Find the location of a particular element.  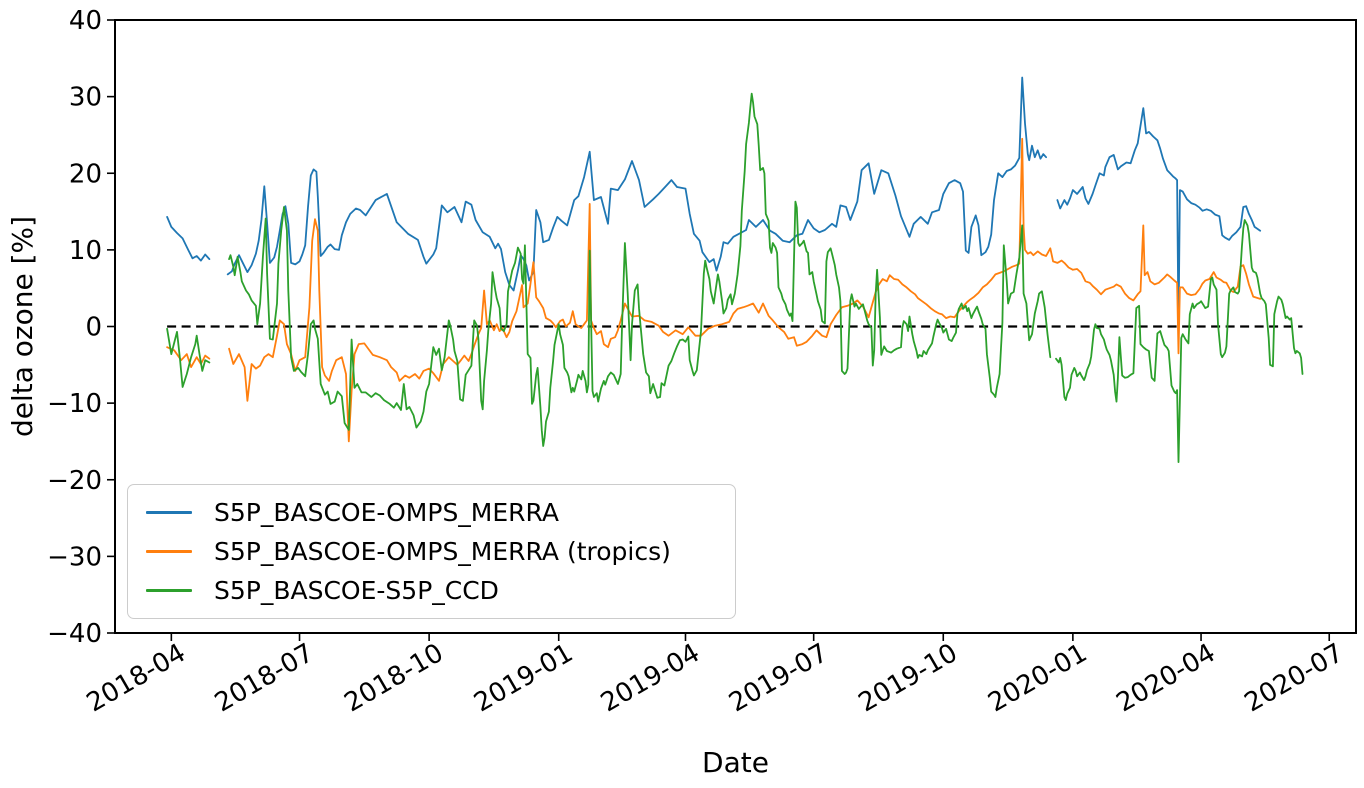

legend-entry-omps-merra-tropics: S5P_BASCOE-OMPS_MERRA (tropics) is located at coordinates (431, 551).